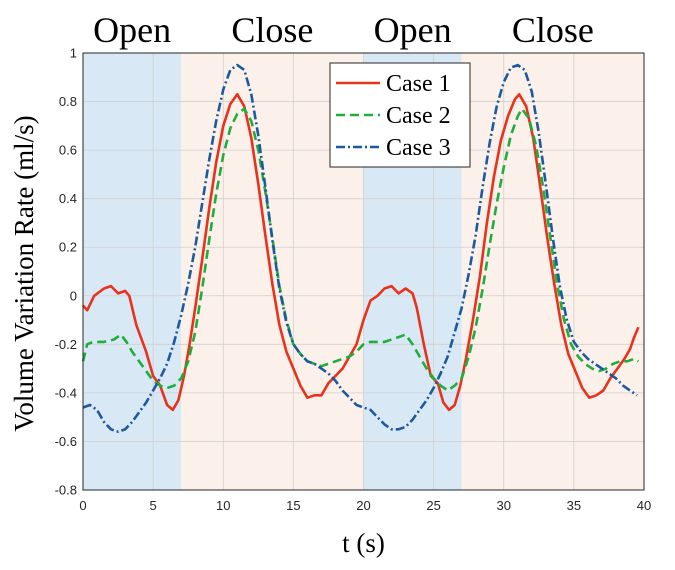 This screenshot has width=675, height=570. What do you see at coordinates (363, 543) in the screenshot?
I see `x-axis-label: t (s)` at bounding box center [363, 543].